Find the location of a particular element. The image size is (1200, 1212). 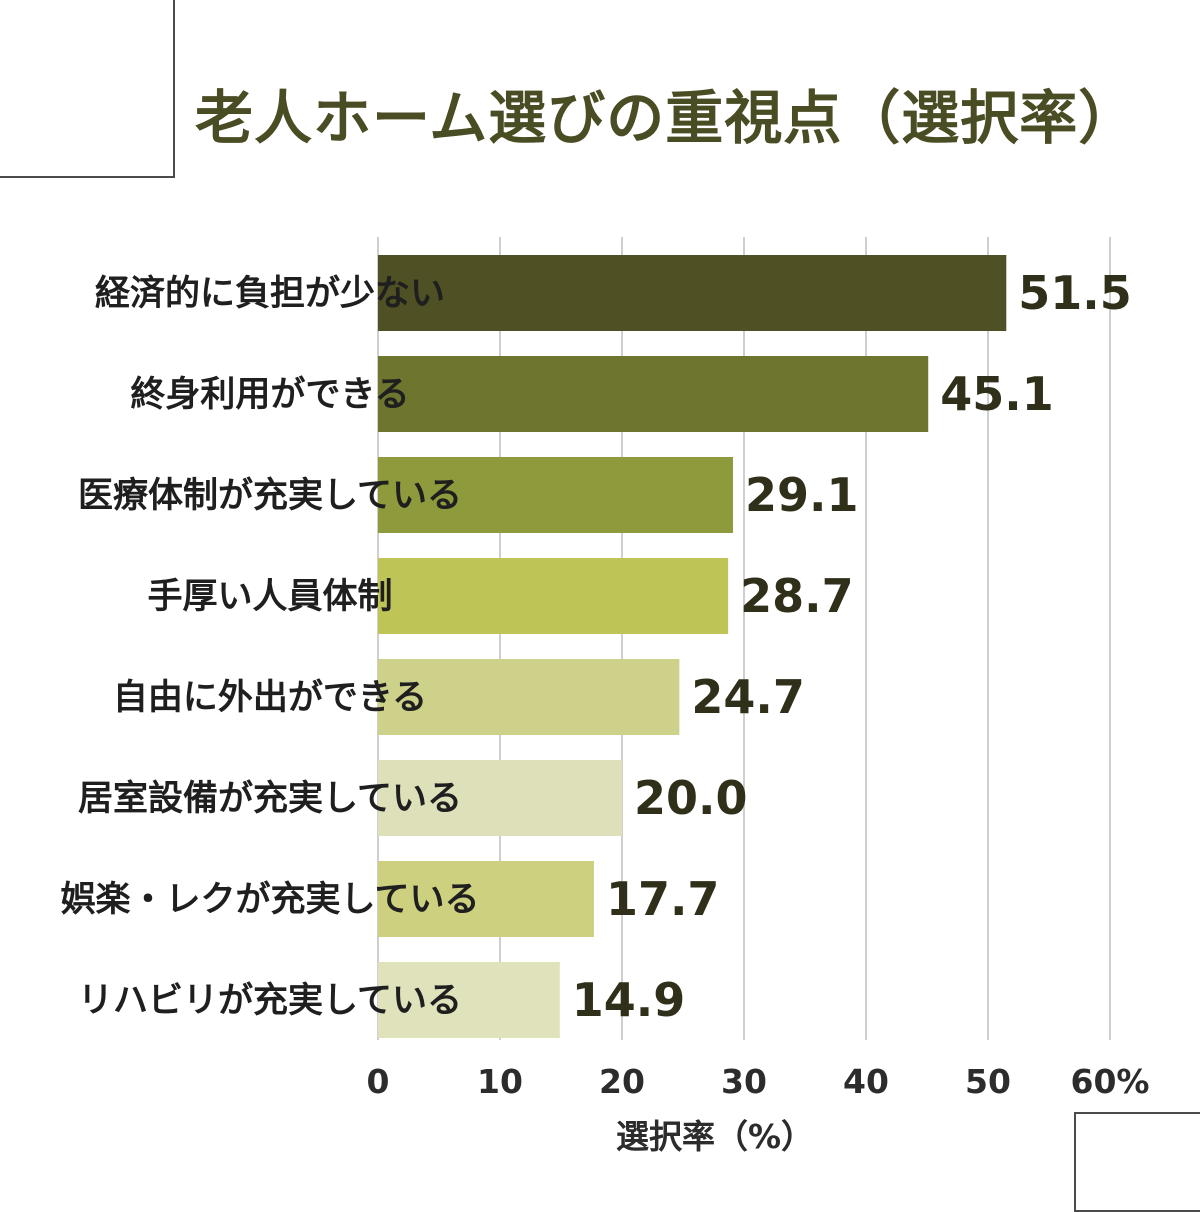

value-label-5: 20.0 is located at coordinates (691, 798).